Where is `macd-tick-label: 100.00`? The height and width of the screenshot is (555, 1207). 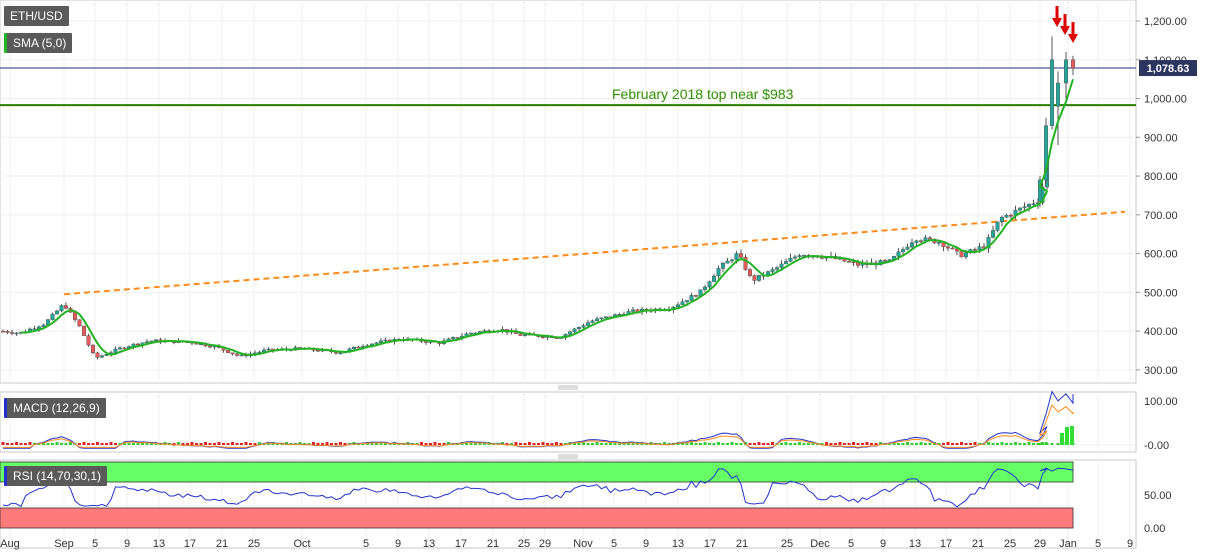 macd-tick-label: 100.00 is located at coordinates (1161, 402).